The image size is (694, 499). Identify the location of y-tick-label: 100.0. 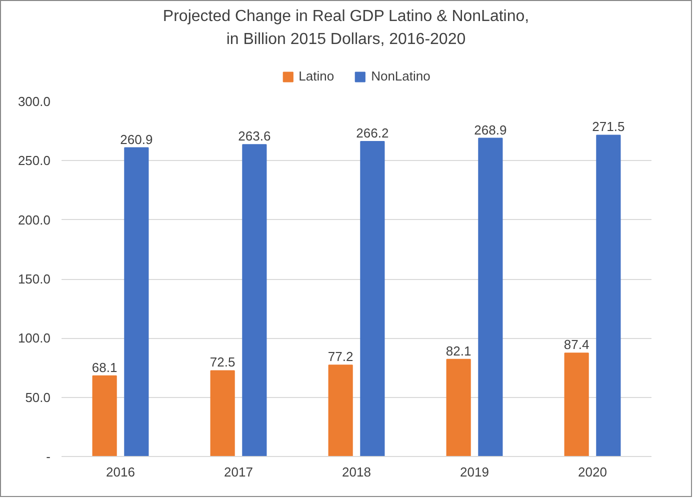
(34, 338).